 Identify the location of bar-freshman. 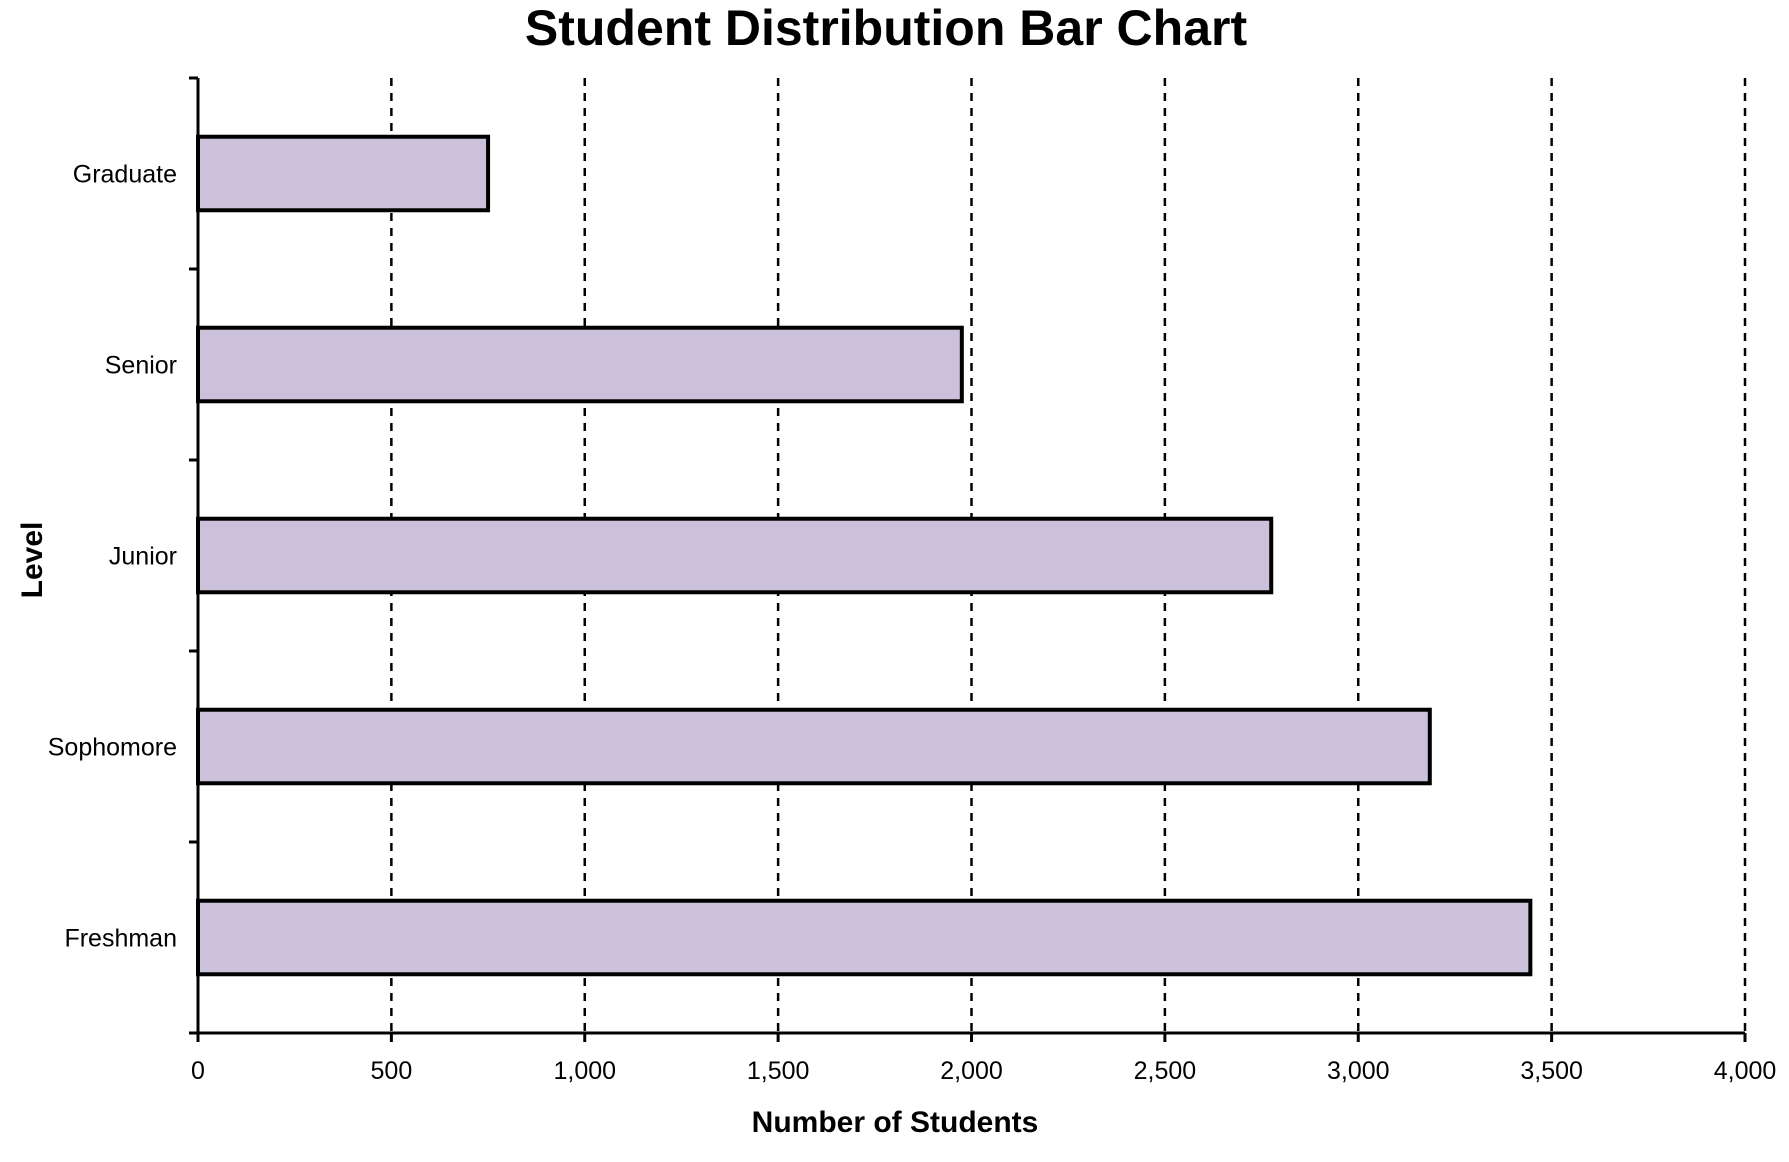
(864, 937).